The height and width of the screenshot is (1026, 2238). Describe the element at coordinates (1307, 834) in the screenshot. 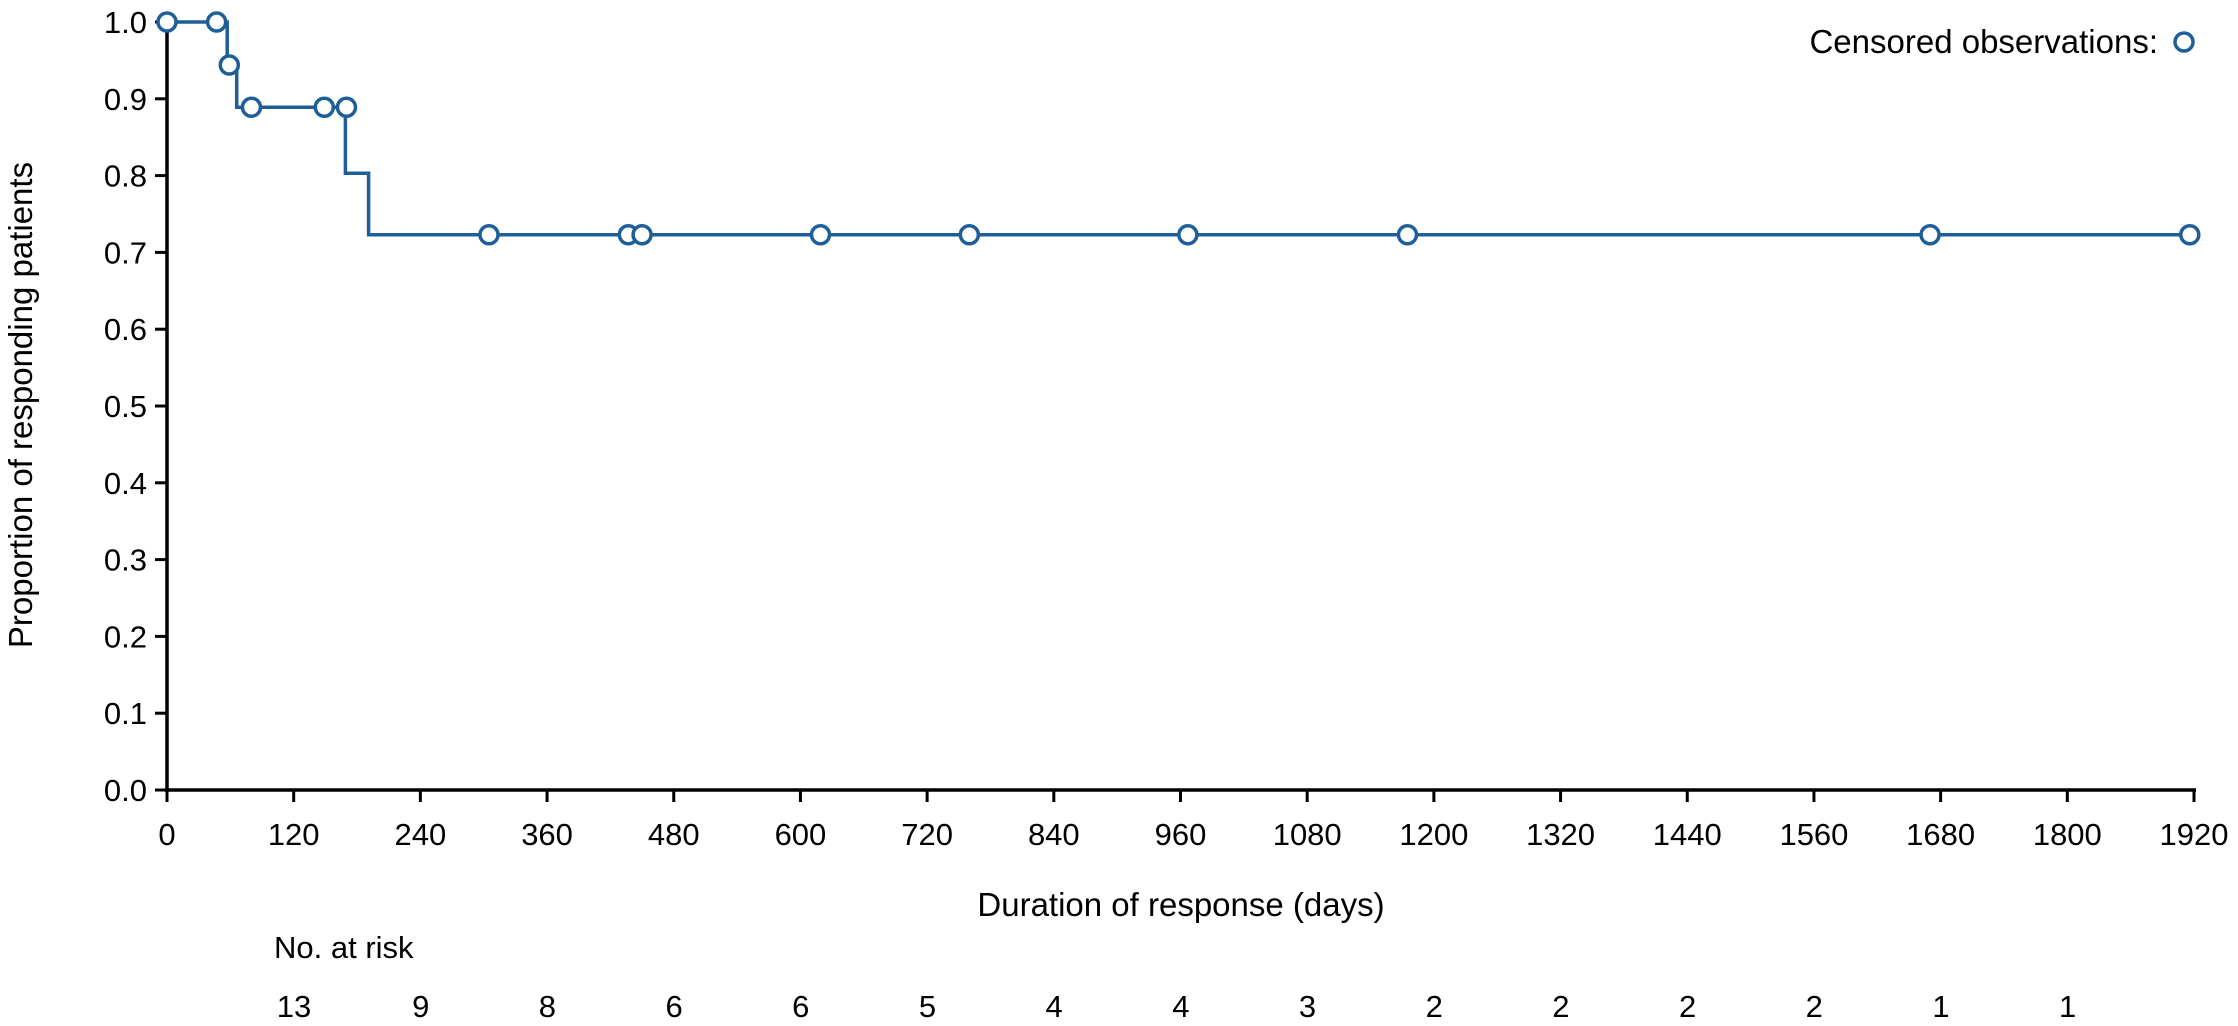

I see `x-tick-label: 1080` at that location.